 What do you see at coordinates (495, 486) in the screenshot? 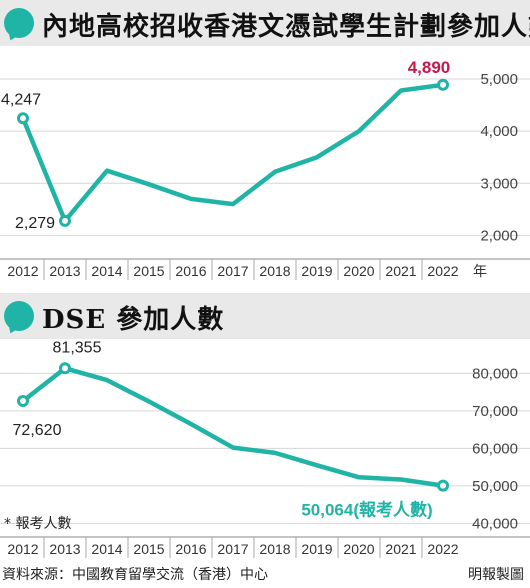
I see `y-tick-label: 50,000` at bounding box center [495, 486].